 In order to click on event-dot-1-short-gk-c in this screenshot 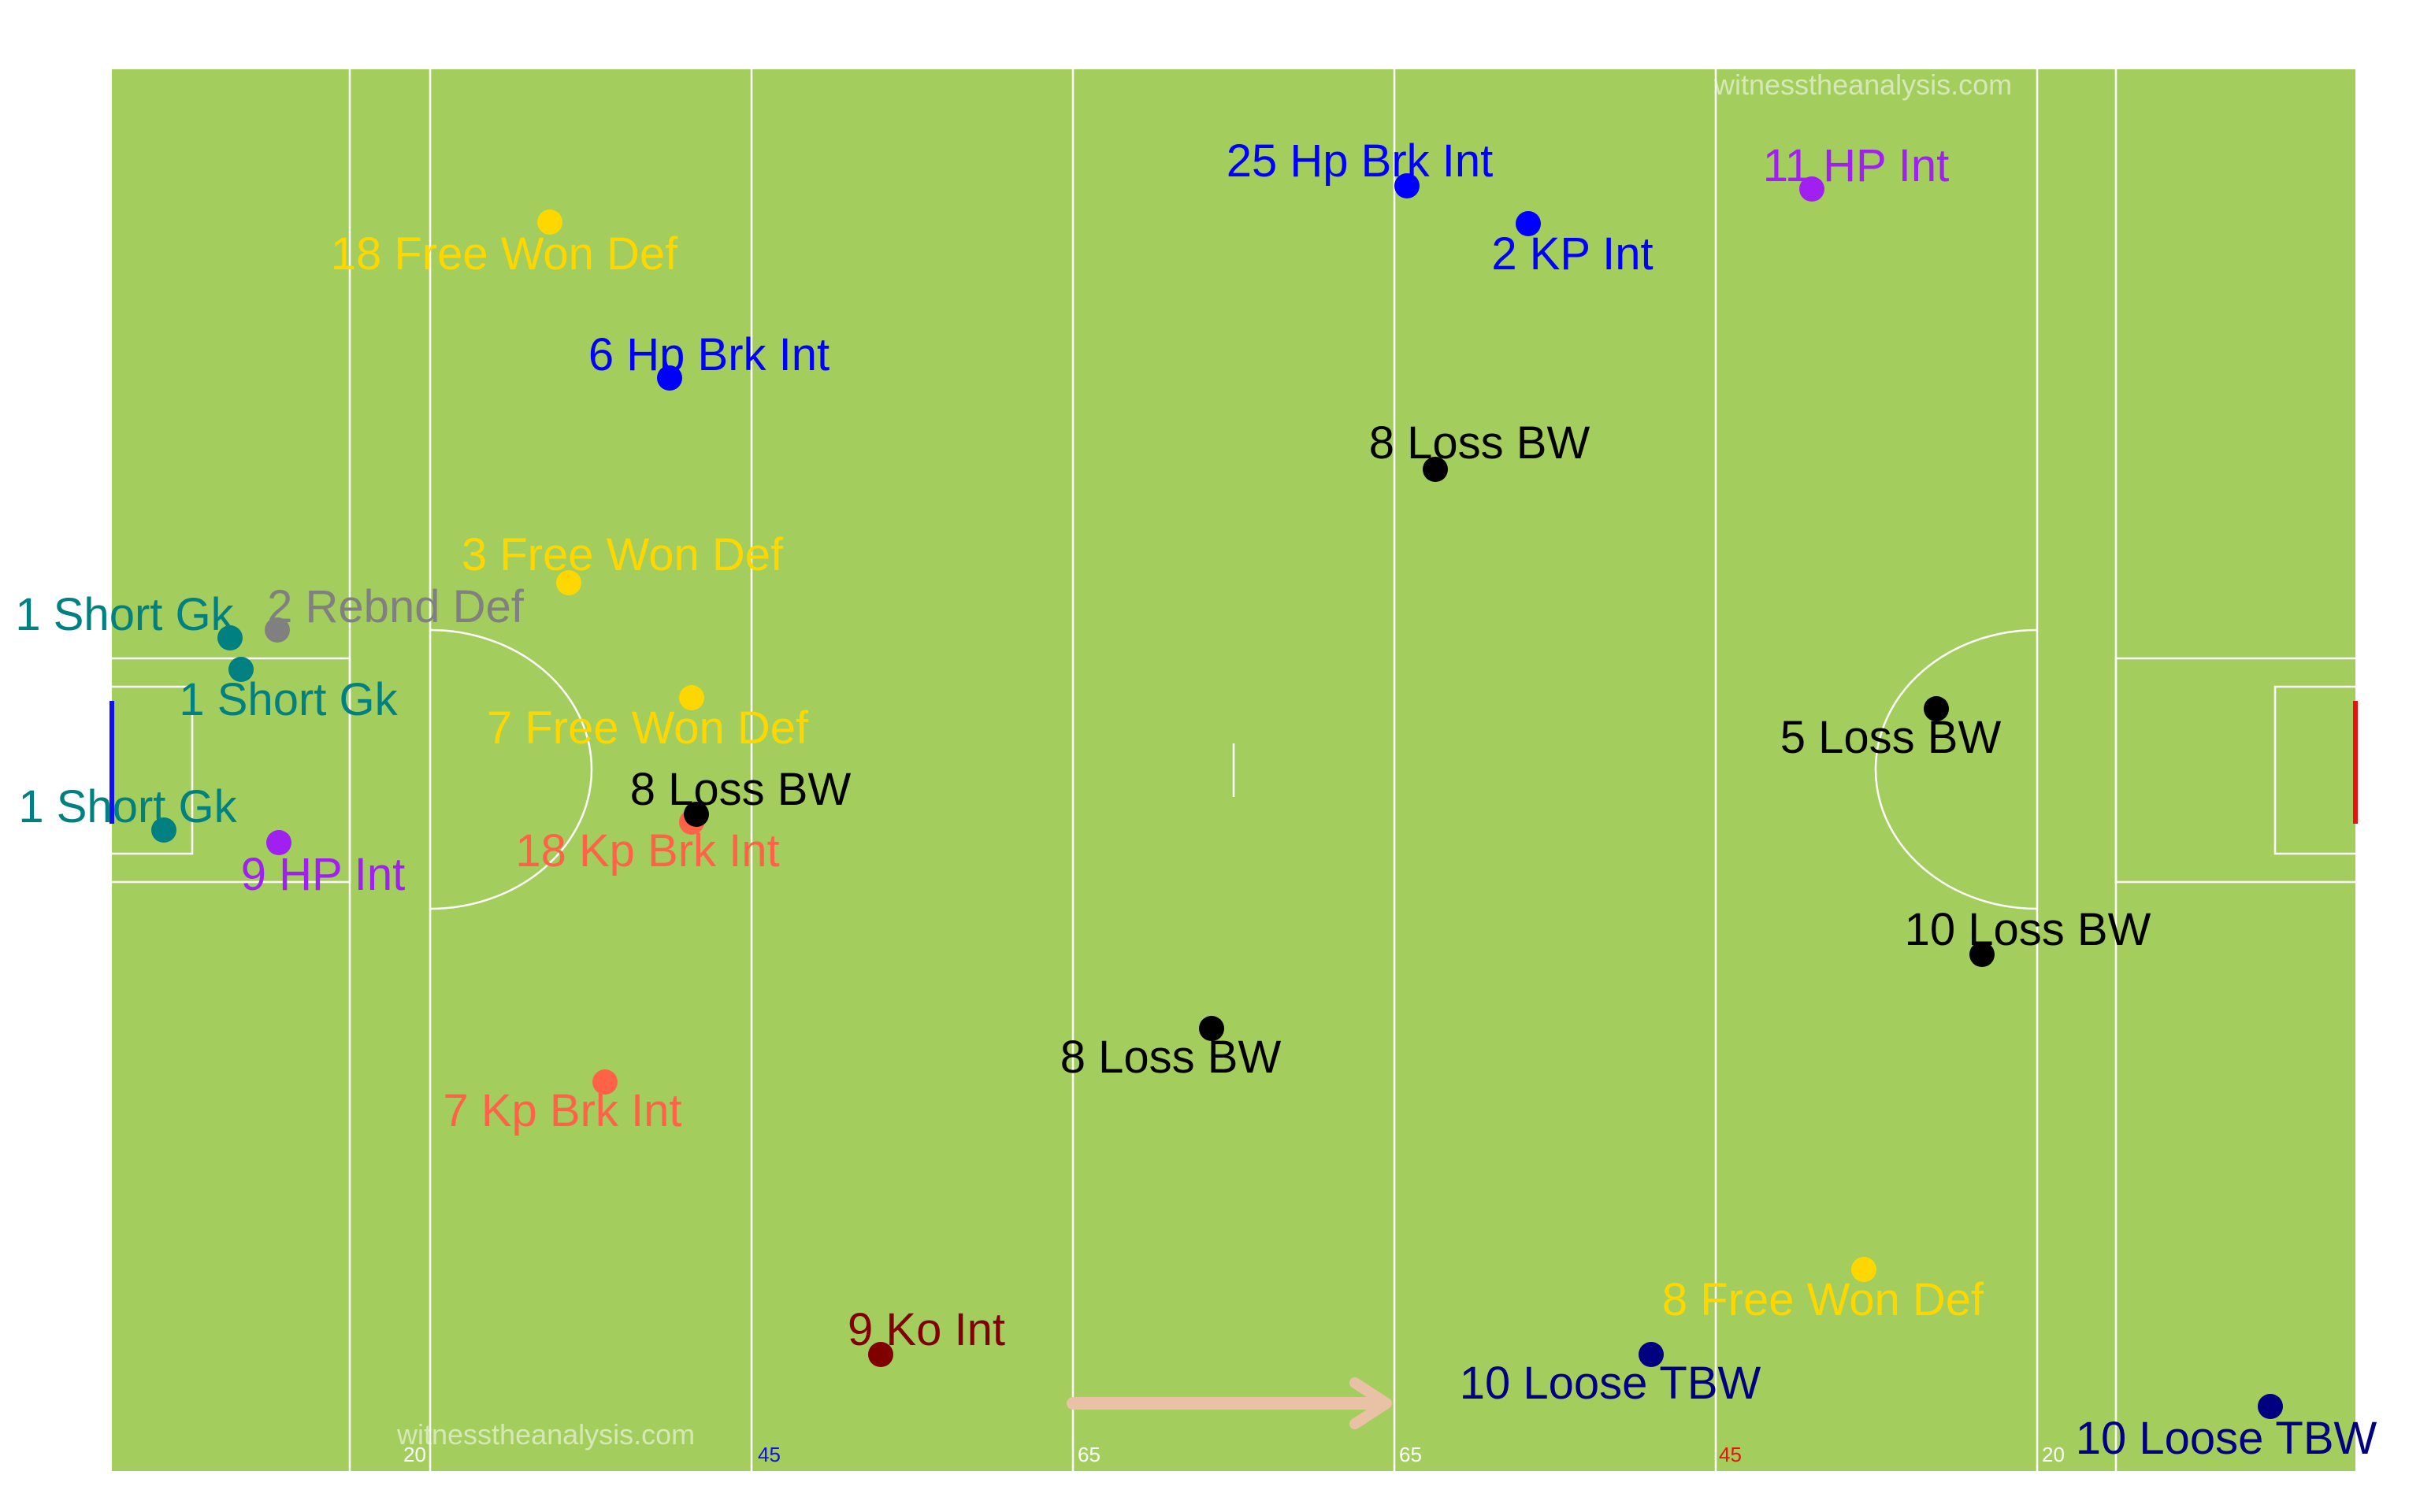, I will do `click(163, 830)`.